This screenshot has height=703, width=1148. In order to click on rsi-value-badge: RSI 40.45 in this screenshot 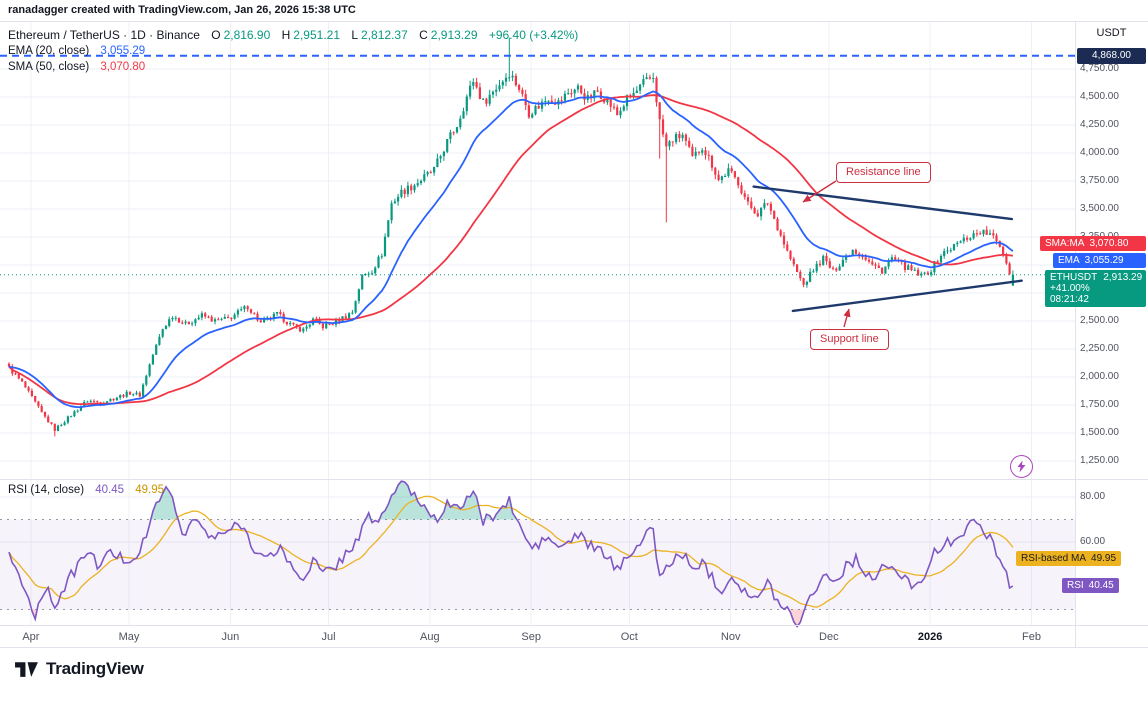, I will do `click(1090, 585)`.